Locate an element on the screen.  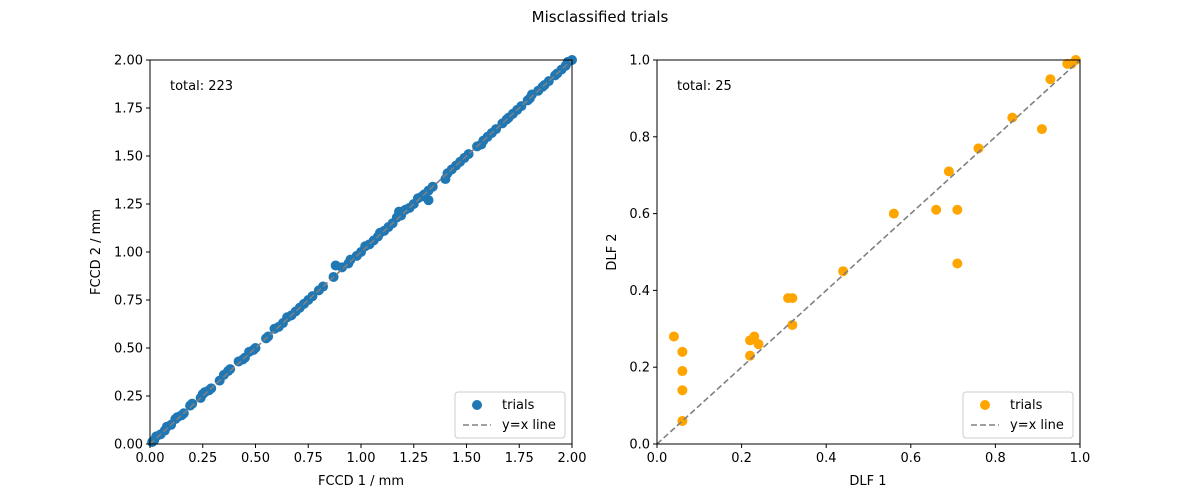
y-tick-label-fccd: 1.50 is located at coordinates (128, 157).